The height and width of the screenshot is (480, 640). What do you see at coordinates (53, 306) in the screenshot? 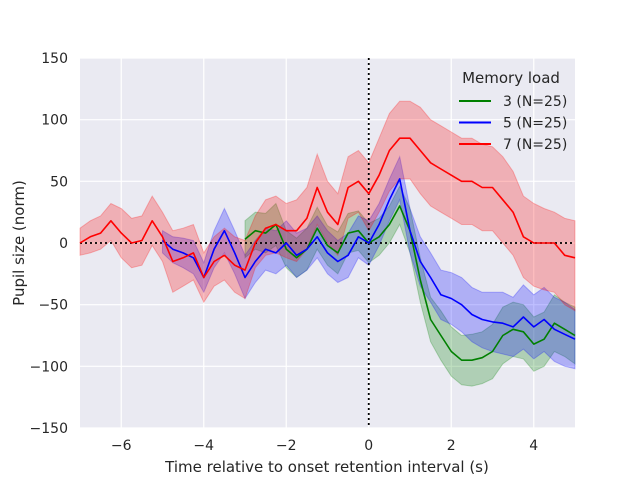
I see `y-tick-label: −50` at bounding box center [53, 306].